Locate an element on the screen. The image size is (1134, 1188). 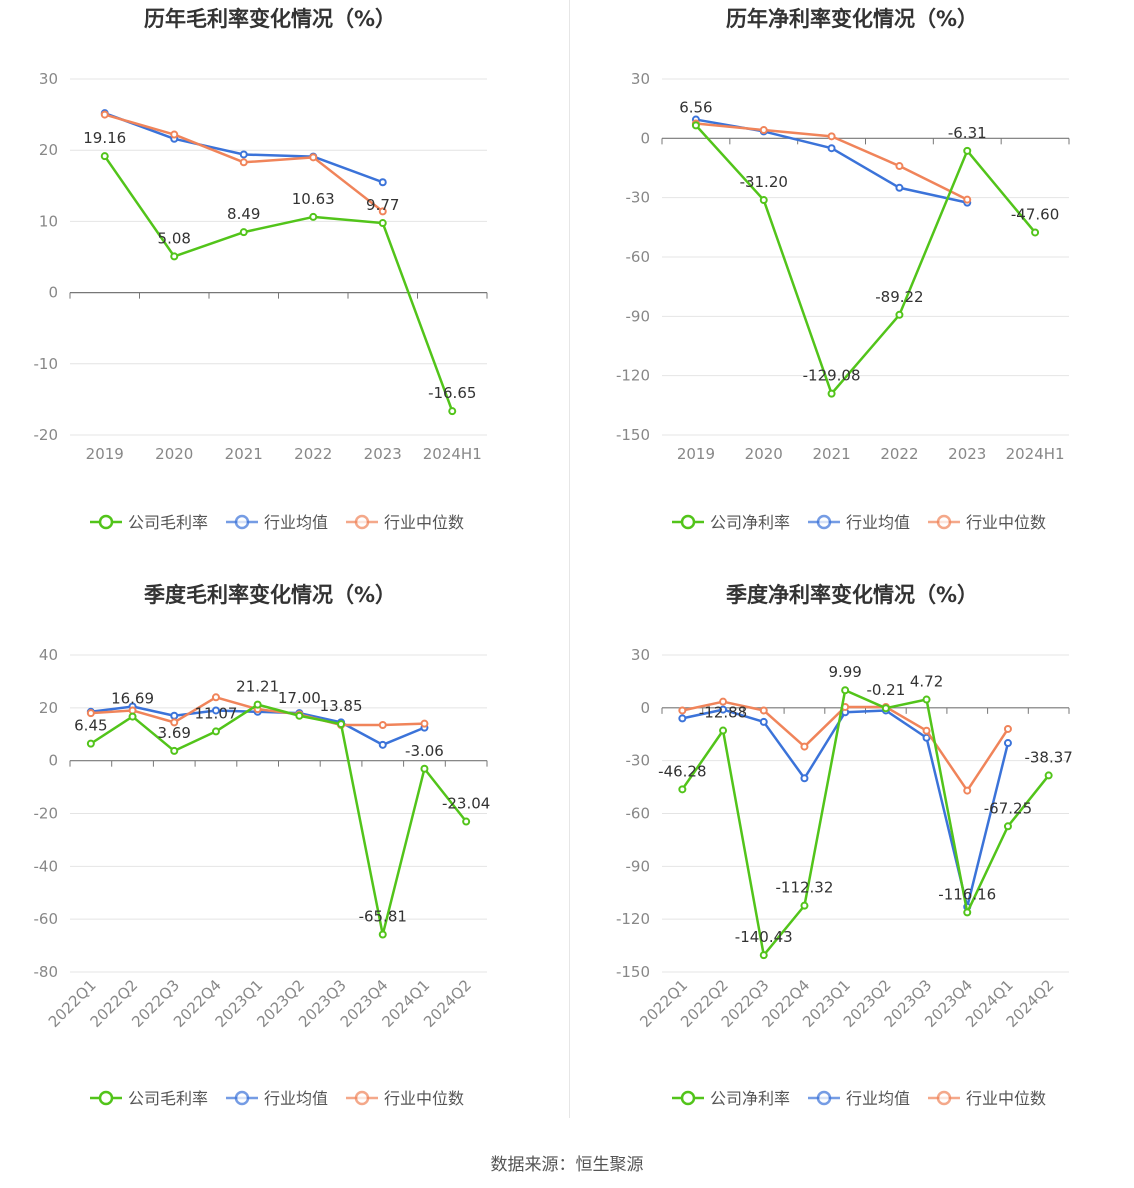
data-label: -12.88 is located at coordinates (723, 713).